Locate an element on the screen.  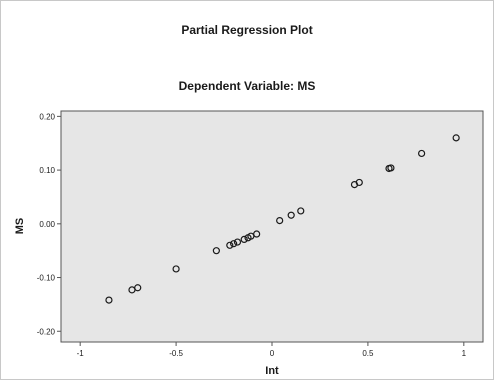
y-axis-label: MS is located at coordinates (20, 226).